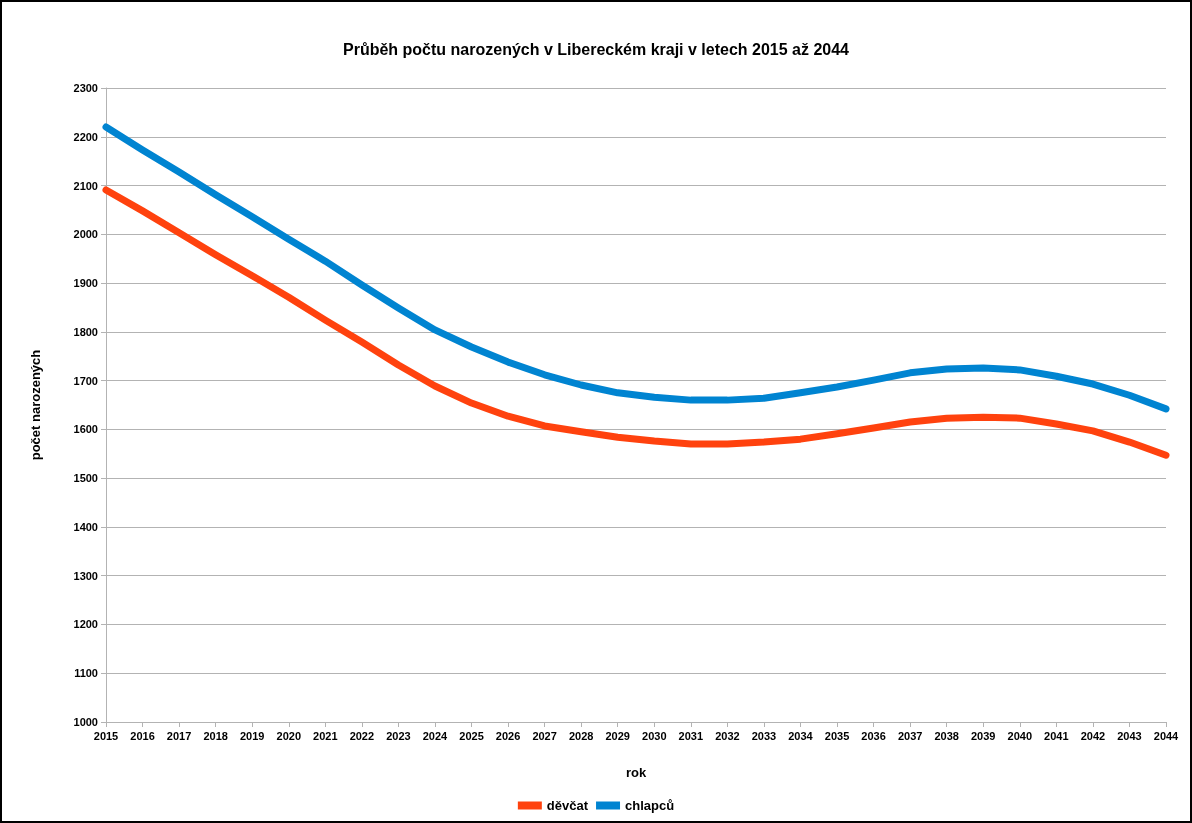  What do you see at coordinates (179, 735) in the screenshot?
I see `x-tick-label: 2017` at bounding box center [179, 735].